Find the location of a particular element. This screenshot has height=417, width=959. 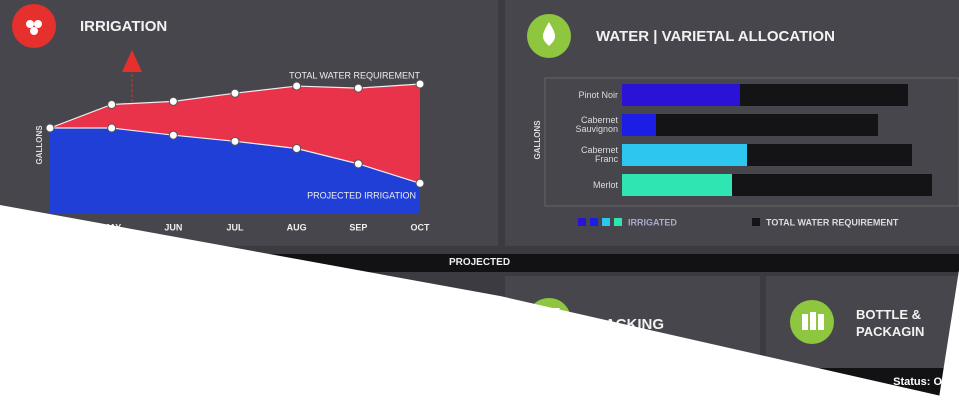

category-label: Pinot Noir is located at coordinates (598, 94).